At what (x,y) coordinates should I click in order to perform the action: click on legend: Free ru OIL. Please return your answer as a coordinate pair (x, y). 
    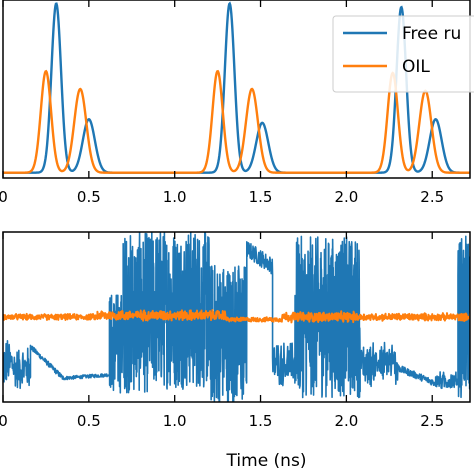
    Looking at the image, I should click on (403, 54).